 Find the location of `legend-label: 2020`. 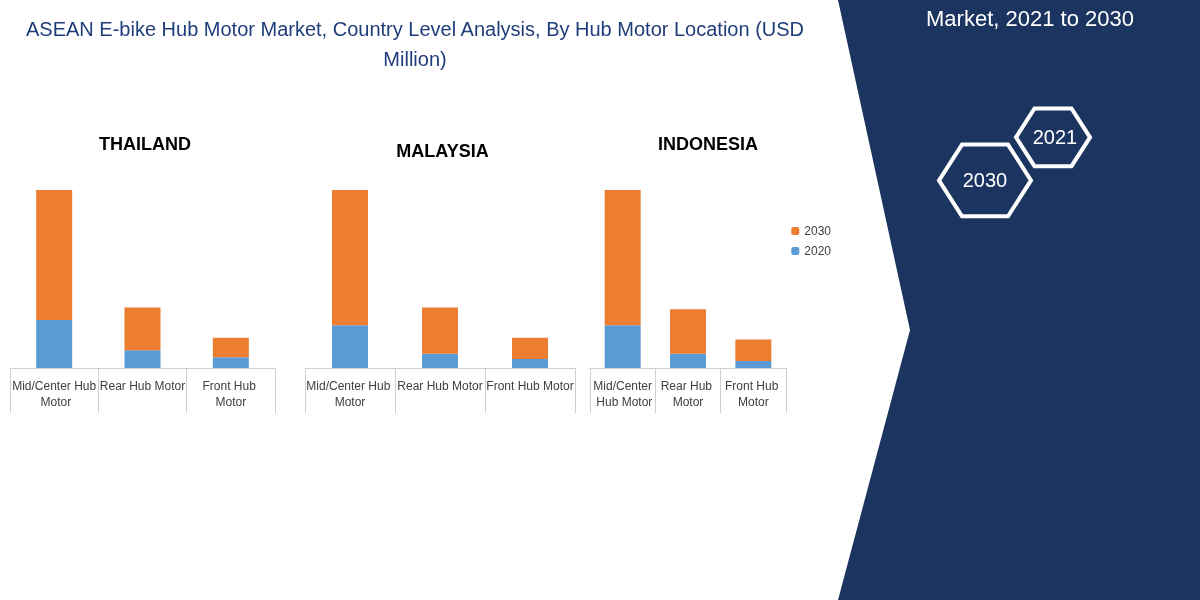

legend-label: 2020 is located at coordinates (818, 251).